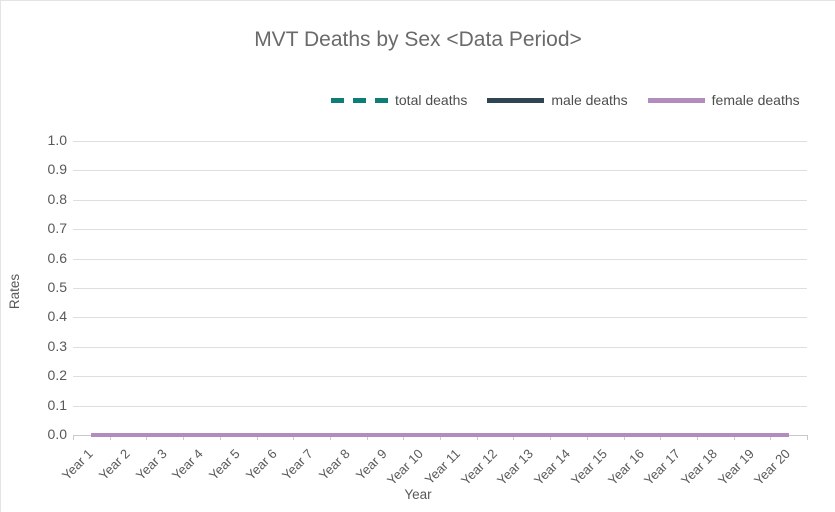 The height and width of the screenshot is (512, 835). What do you see at coordinates (57, 257) in the screenshot?
I see `y-tick-label: 0.6` at bounding box center [57, 257].